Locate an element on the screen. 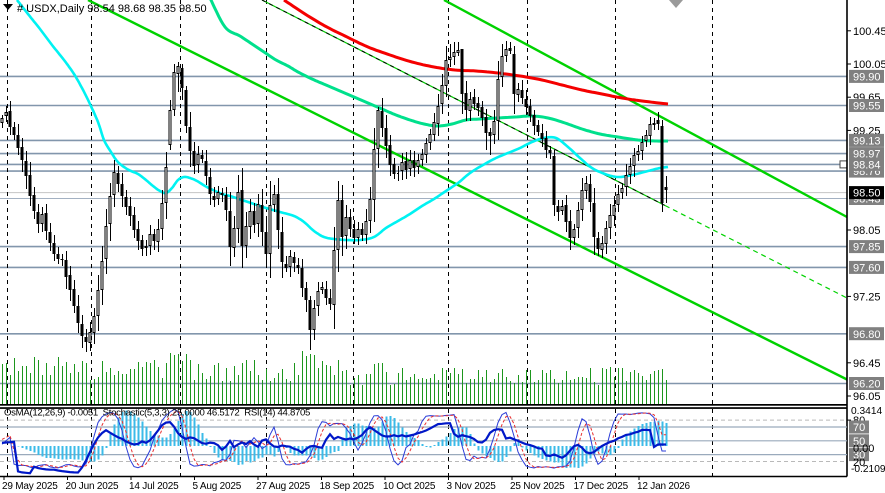 The width and height of the screenshot is (885, 493). svg-text: 20 Jun 2025 is located at coordinates (92, 486).